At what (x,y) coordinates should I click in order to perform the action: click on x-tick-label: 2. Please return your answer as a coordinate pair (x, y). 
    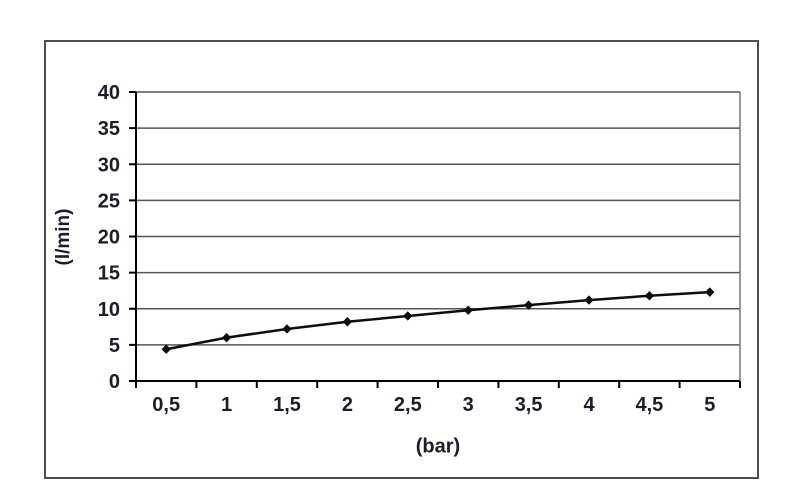
    Looking at the image, I should click on (347, 405).